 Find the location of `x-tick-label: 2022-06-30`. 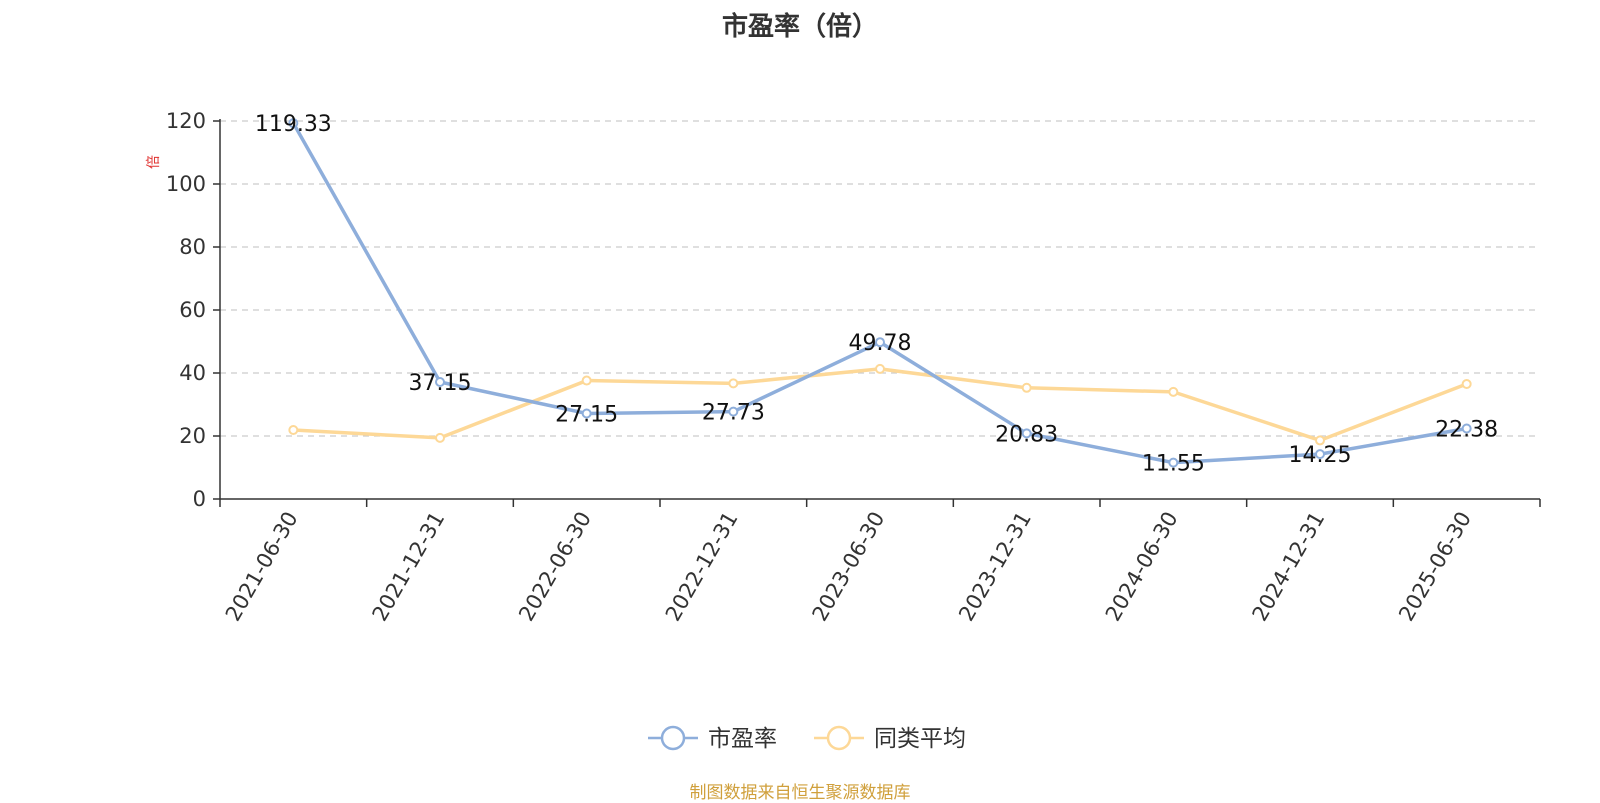

x-tick-label: 2022-06-30 is located at coordinates (555, 567).